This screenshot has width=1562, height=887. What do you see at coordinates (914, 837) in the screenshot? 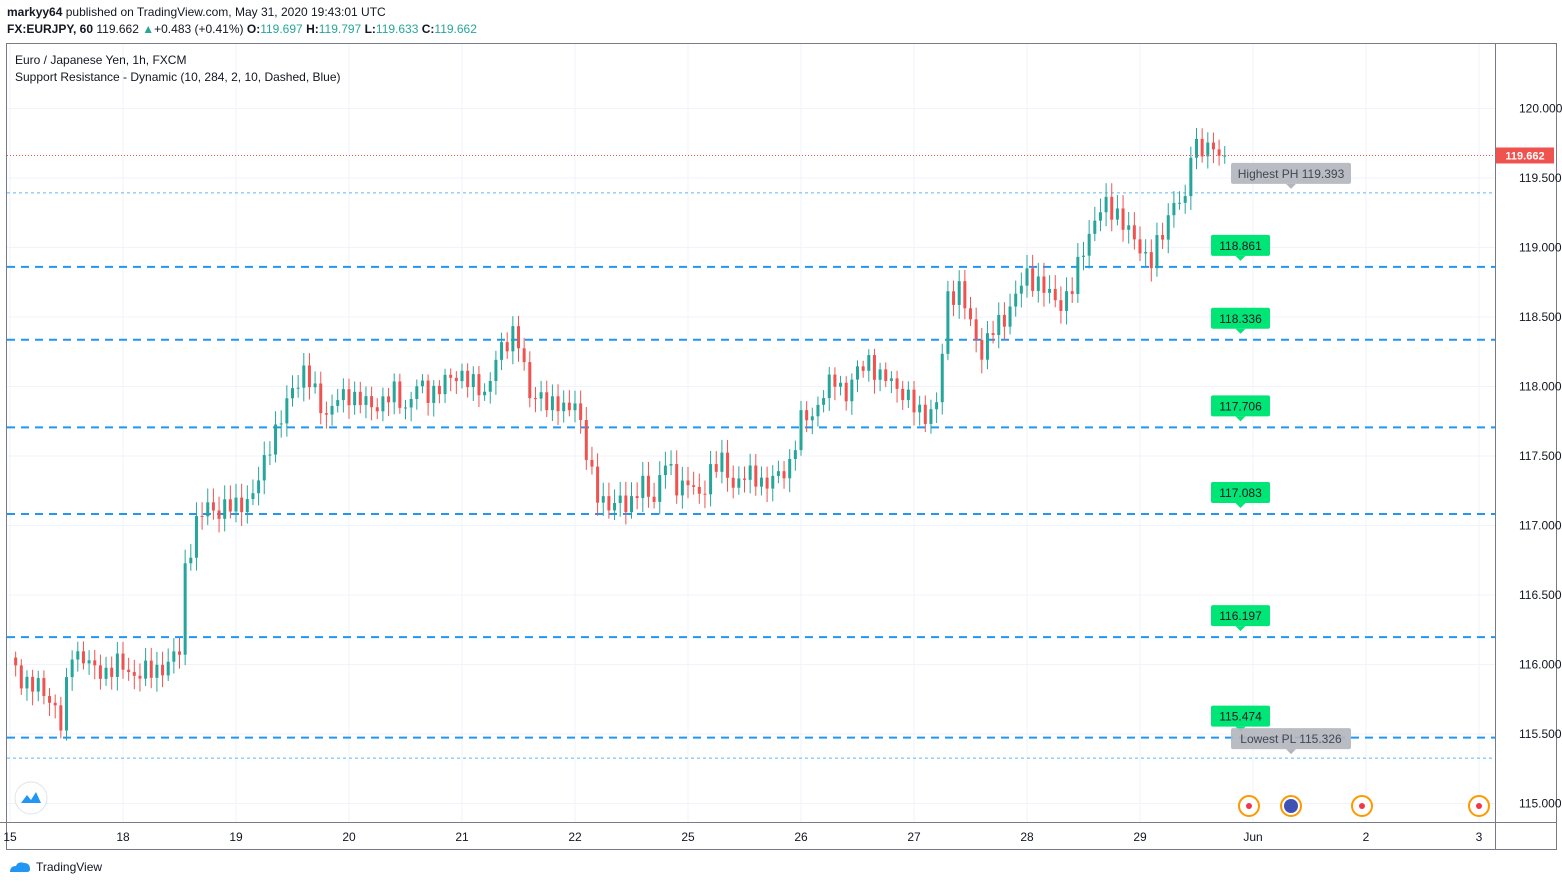
I see `time-tick-label: 27` at bounding box center [914, 837].